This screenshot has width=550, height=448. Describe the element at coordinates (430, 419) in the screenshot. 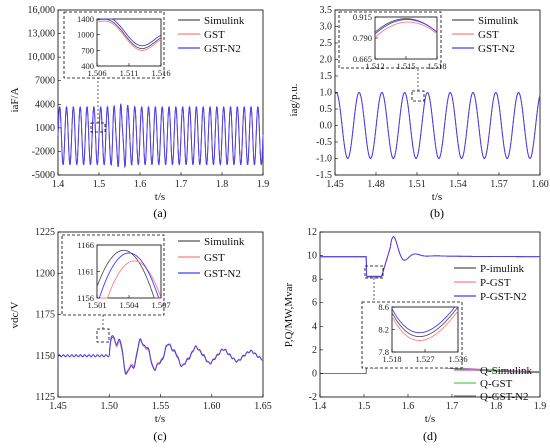

I see `plot-d-xlabel: t/s` at that location.